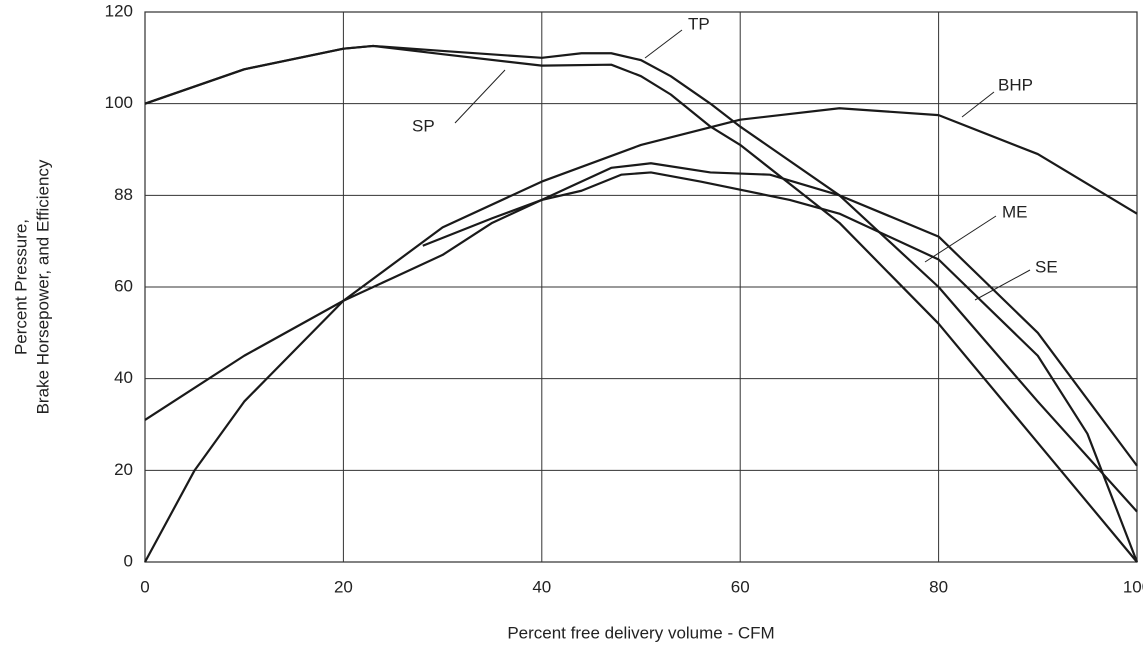 Image resolution: width=1143 pixels, height=657 pixels. What do you see at coordinates (1015, 84) in the screenshot?
I see `series-label: BHP` at bounding box center [1015, 84].